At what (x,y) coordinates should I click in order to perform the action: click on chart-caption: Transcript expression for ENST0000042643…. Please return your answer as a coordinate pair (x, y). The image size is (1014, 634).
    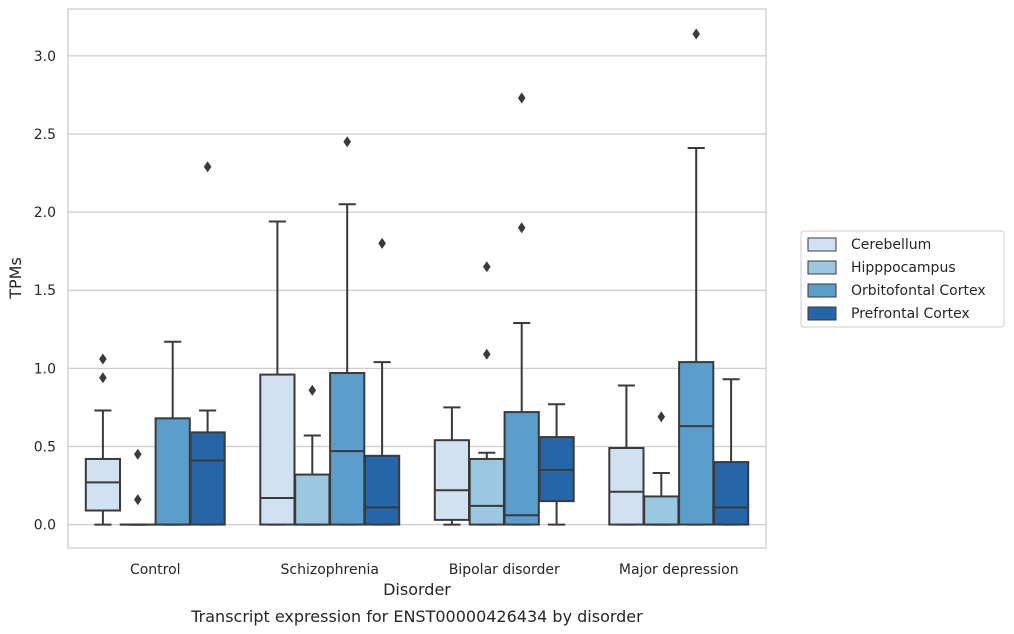
    Looking at the image, I should click on (416, 616).